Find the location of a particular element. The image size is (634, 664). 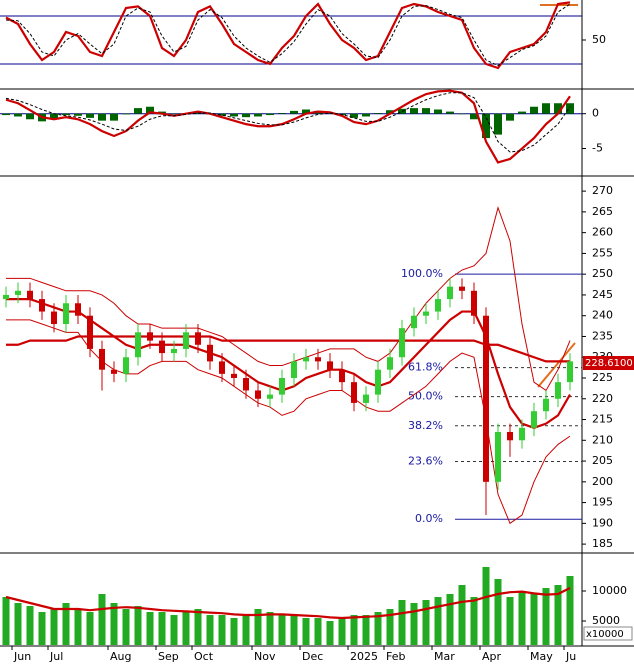

y-tick-label: 10000 is located at coordinates (609, 590).